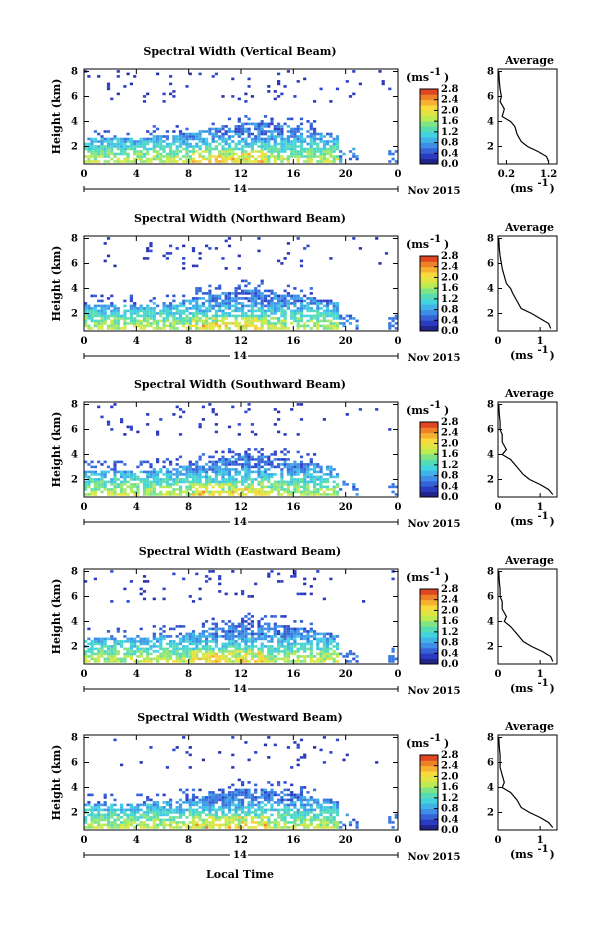  I want to click on colorbar-unit-paren: ), so click(446, 244).